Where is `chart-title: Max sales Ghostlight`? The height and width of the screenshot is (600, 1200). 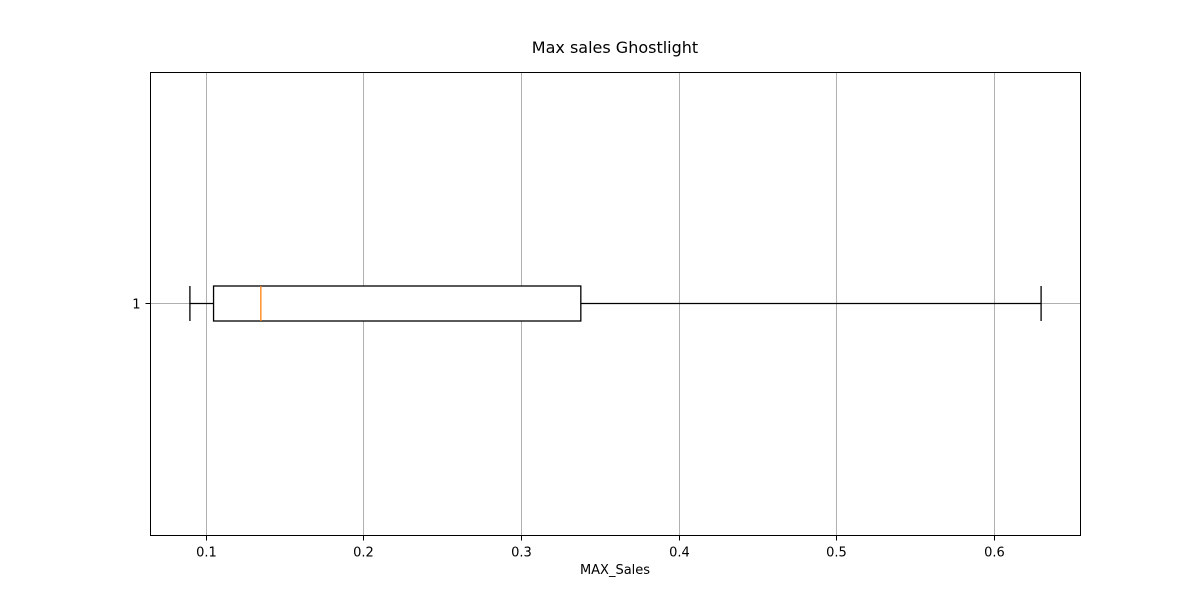 chart-title: Max sales Ghostlight is located at coordinates (615, 47).